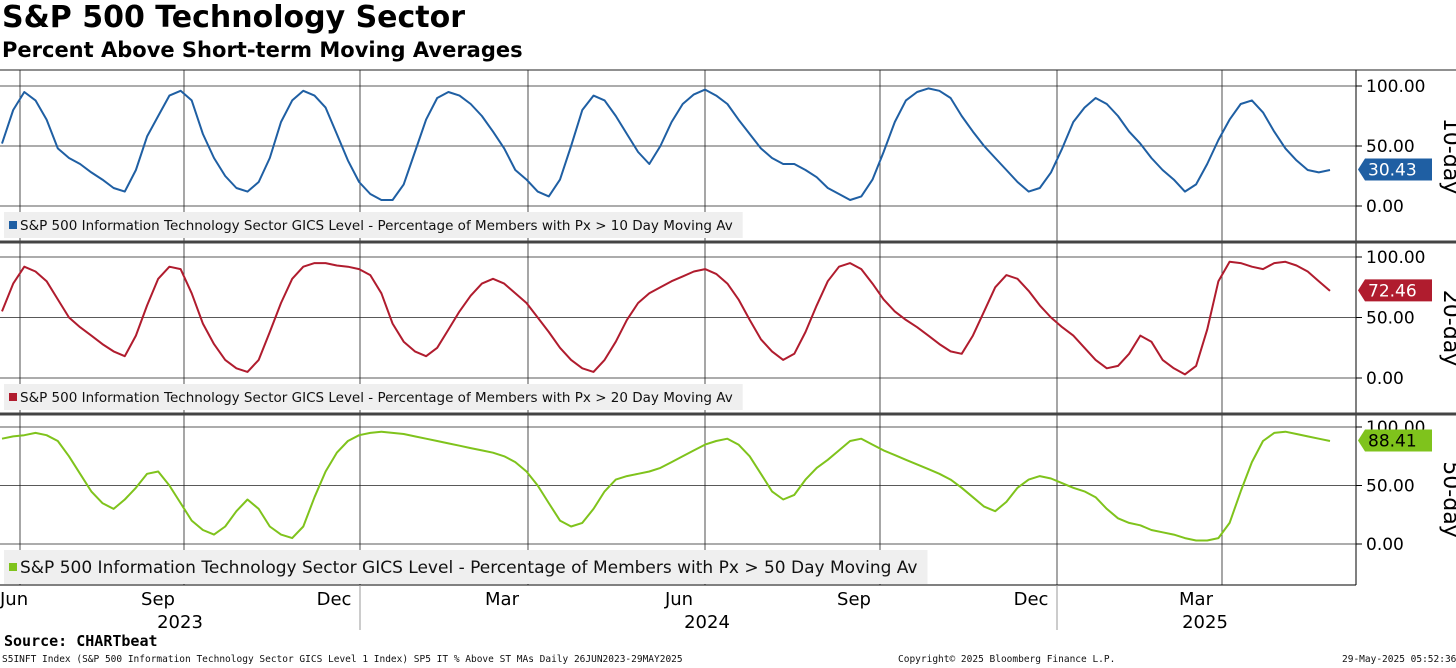 The height and width of the screenshot is (668, 1456). What do you see at coordinates (1007, 659) in the screenshot?
I see `copyright: Copyright© 2025 Bloomberg Finance L.P.` at bounding box center [1007, 659].